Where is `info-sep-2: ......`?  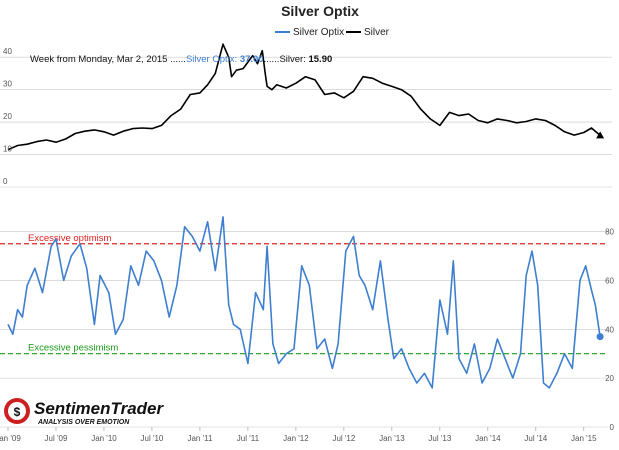
info-sep-2: ...... is located at coordinates (272, 59).